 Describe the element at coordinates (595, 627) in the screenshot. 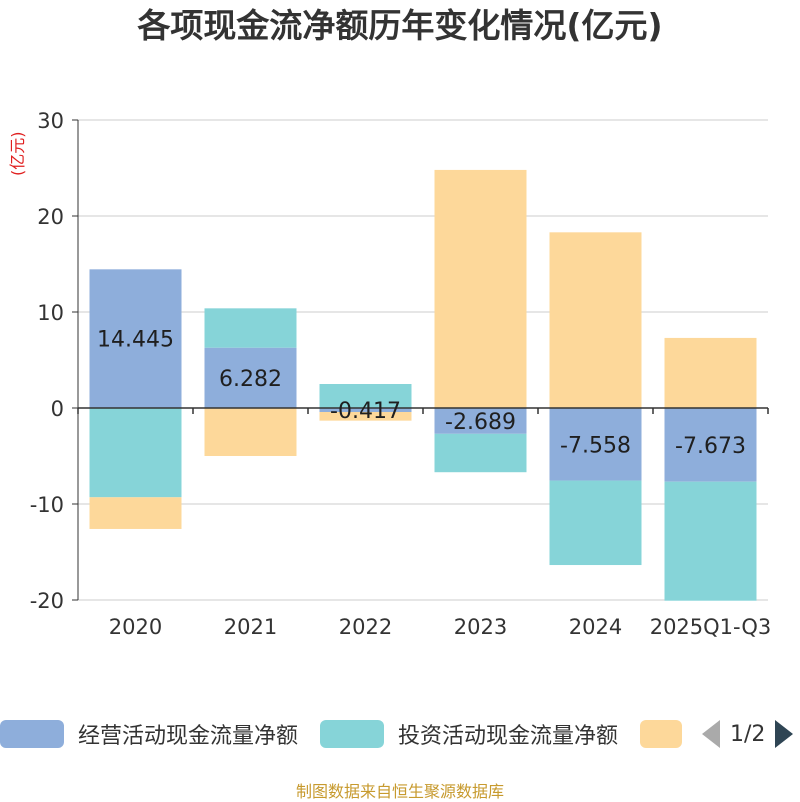

I see `x-tick-label: 2024` at that location.